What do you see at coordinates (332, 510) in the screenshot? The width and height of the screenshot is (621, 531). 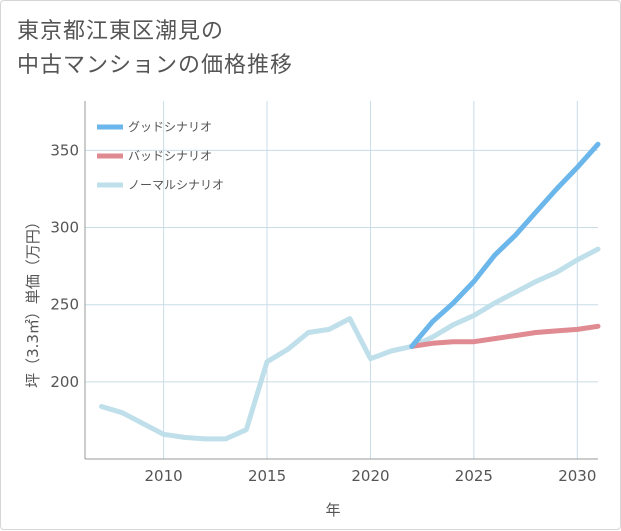 I see `x-axis-label: 年` at bounding box center [332, 510].